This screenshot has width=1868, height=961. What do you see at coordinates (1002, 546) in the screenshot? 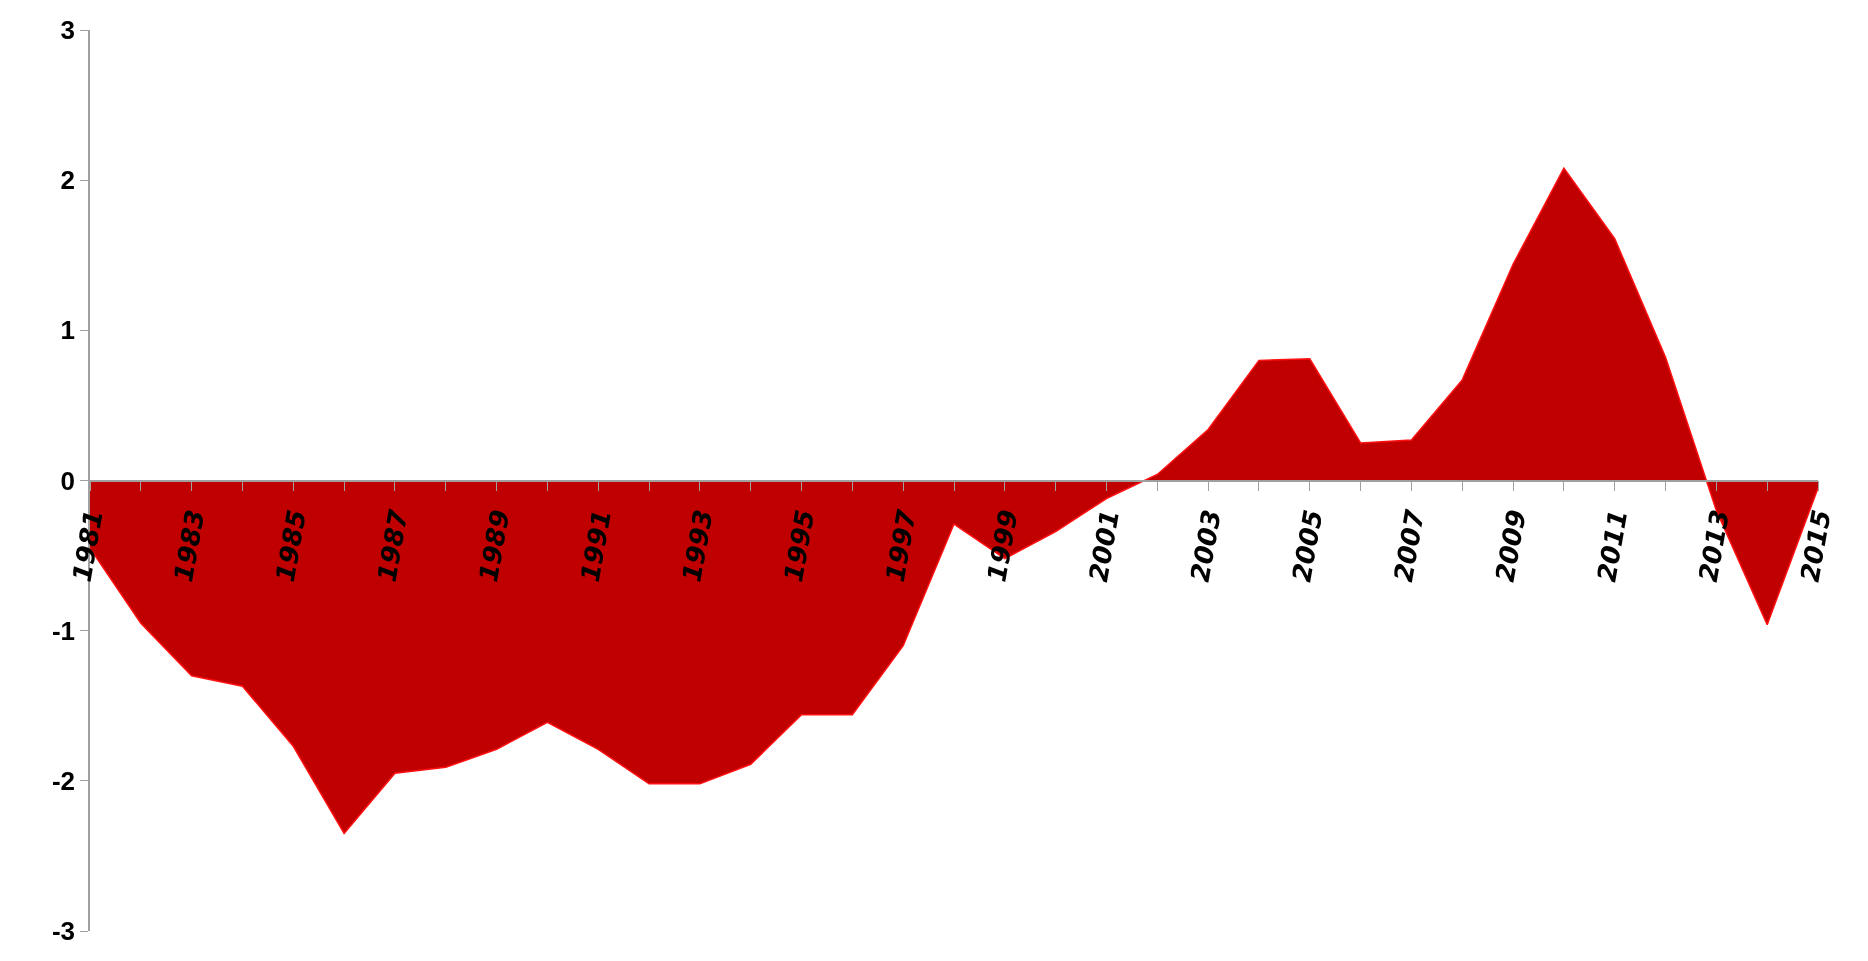
I see `x-tick-label: 1999` at bounding box center [1002, 546].